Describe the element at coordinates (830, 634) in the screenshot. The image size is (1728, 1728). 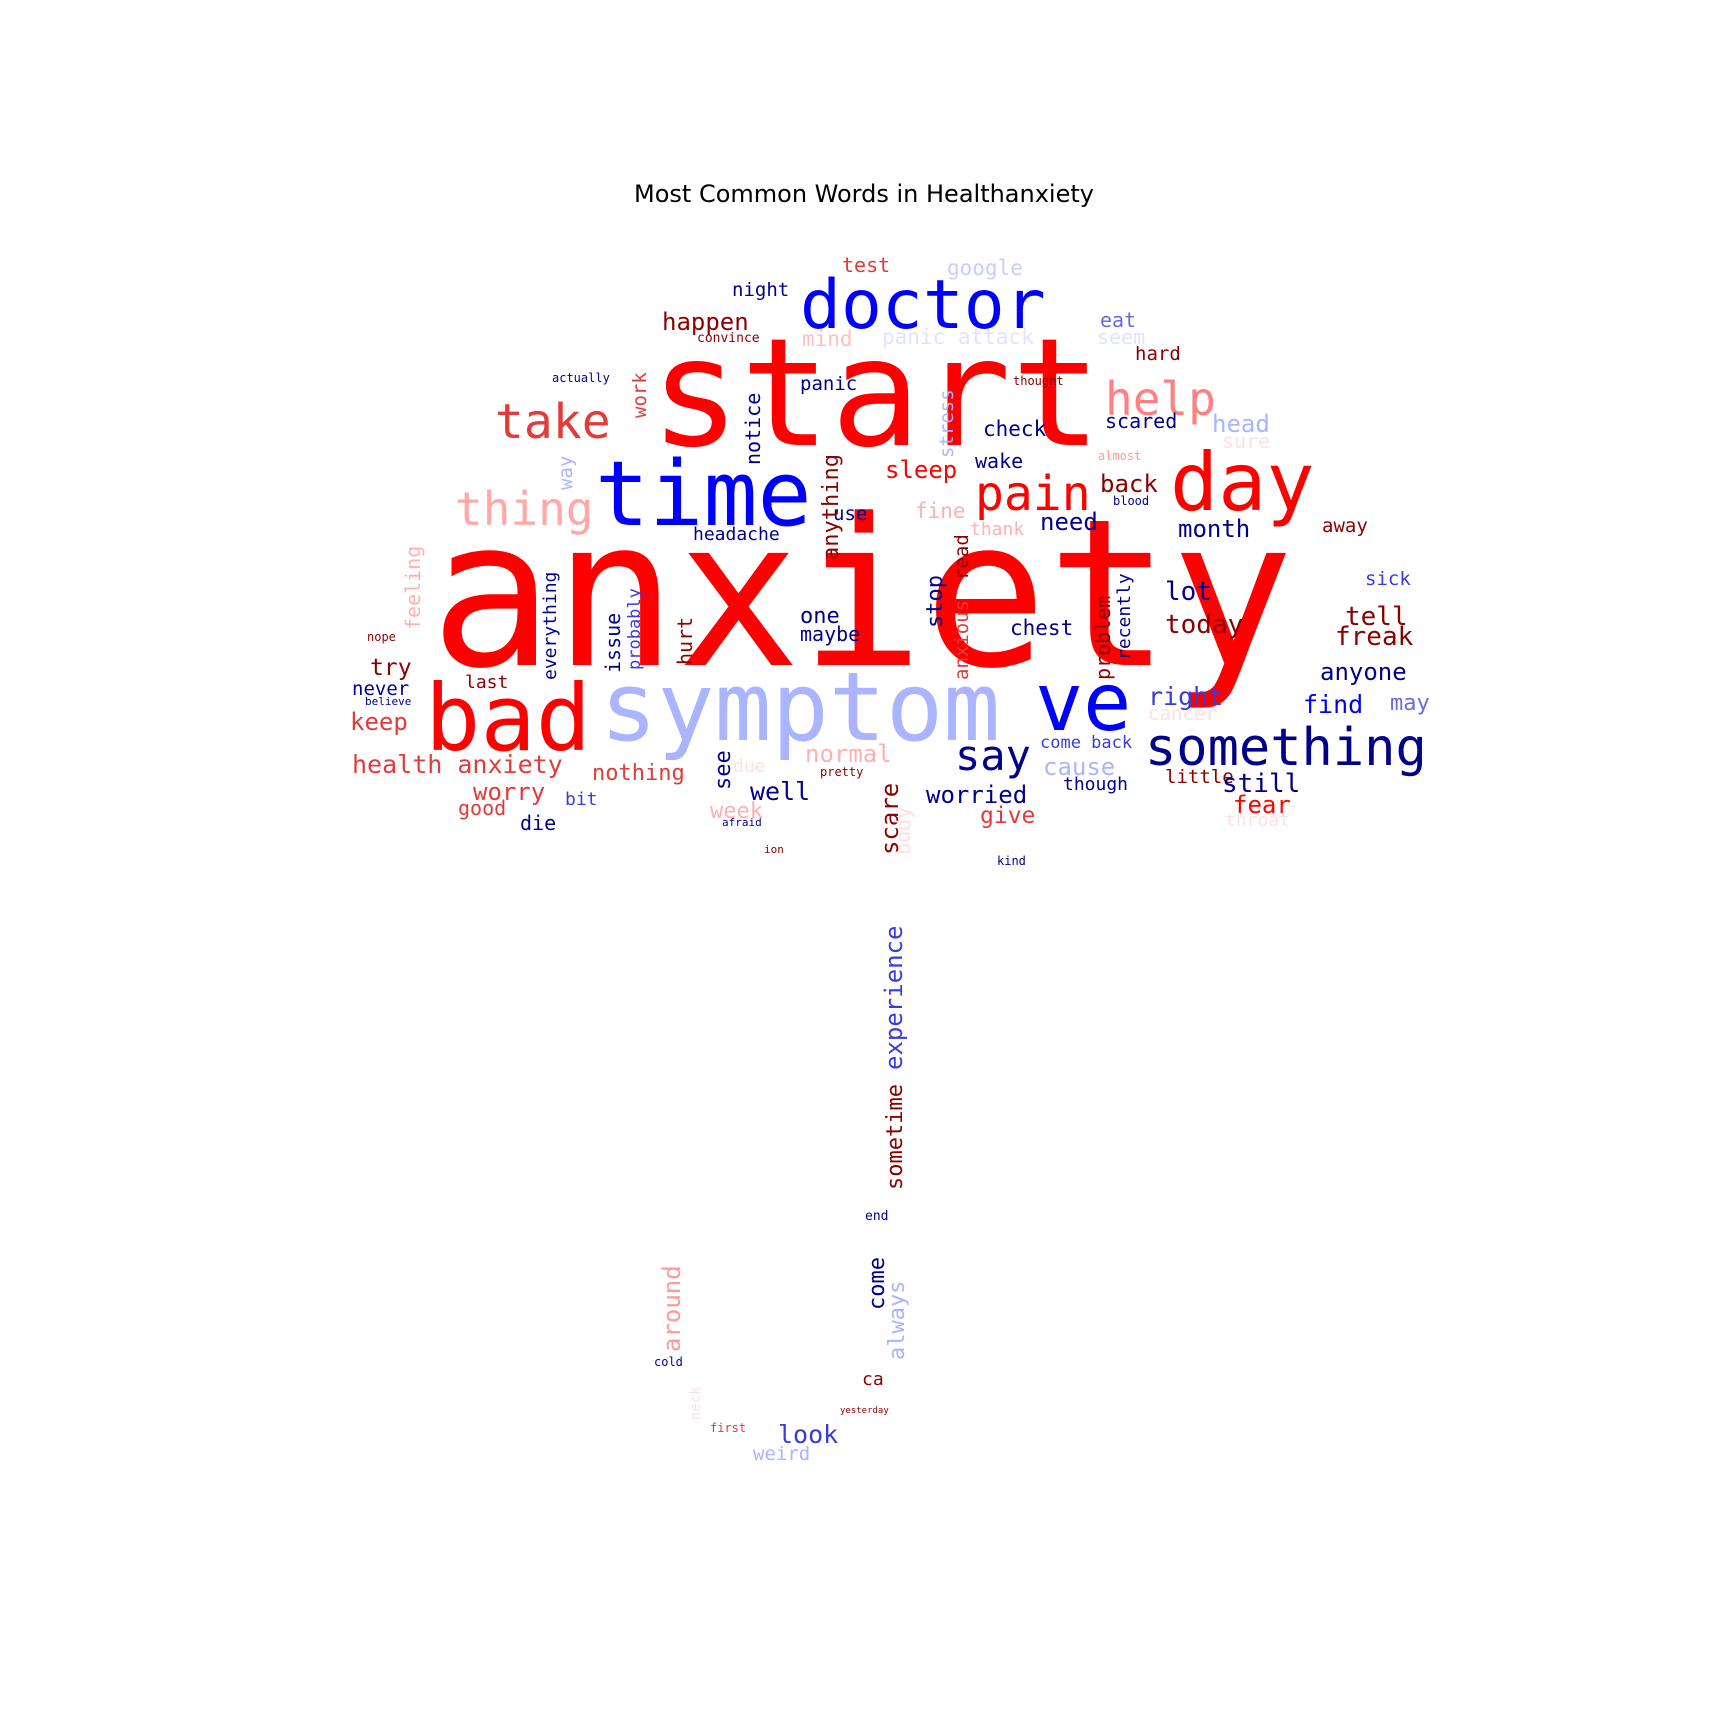
I see `word-maybe: maybe` at that location.